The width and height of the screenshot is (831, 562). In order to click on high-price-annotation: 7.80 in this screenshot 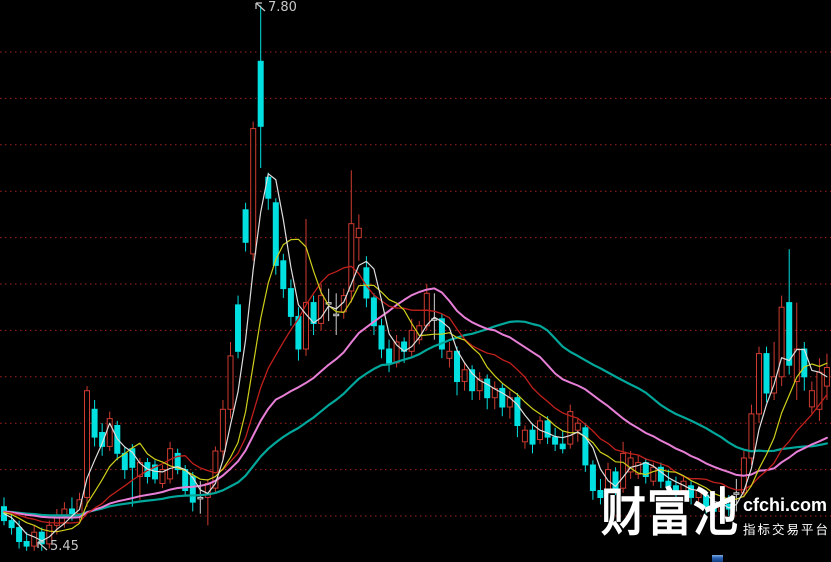, I will do `click(275, 7)`.